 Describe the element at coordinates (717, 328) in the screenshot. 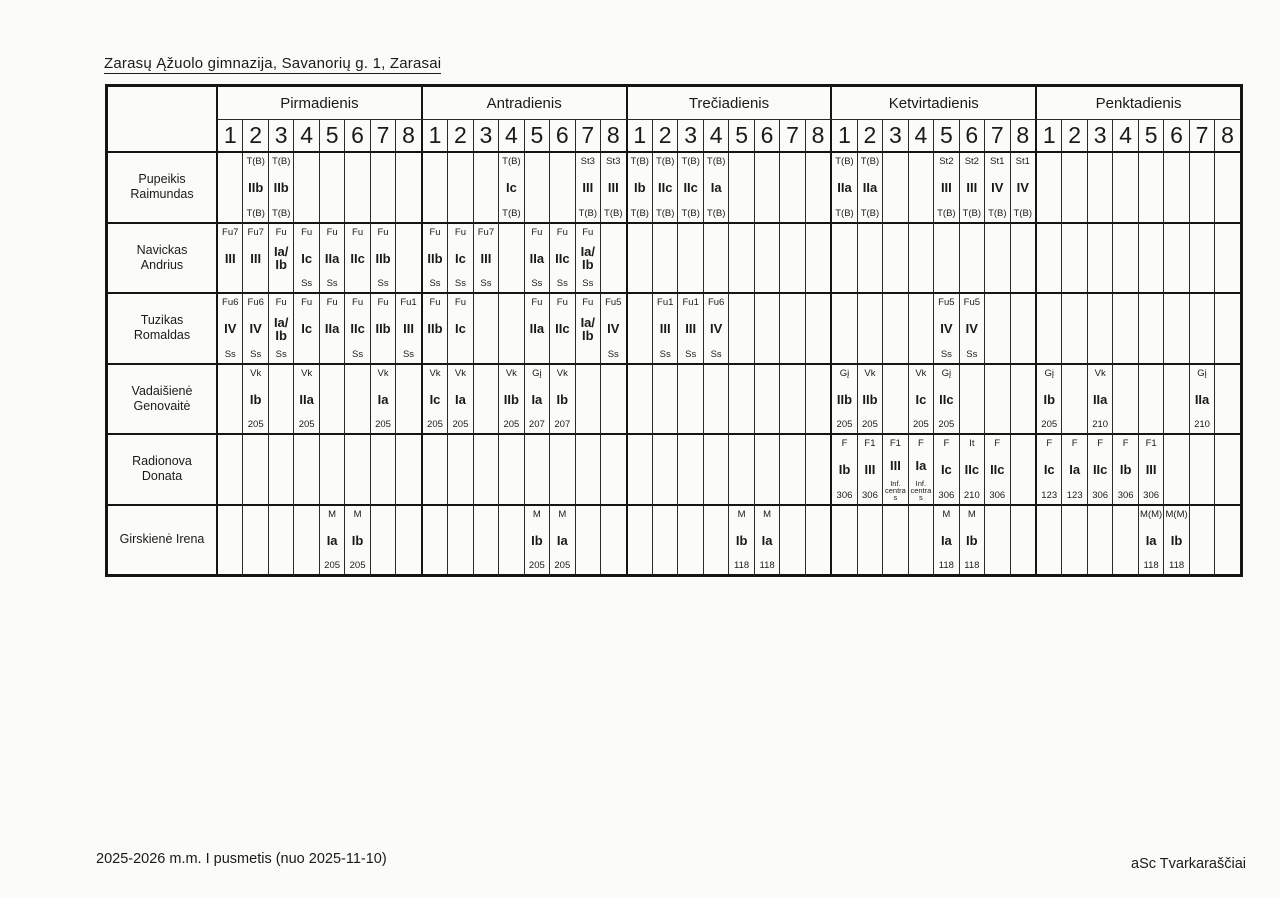

I see `lesson-cell: Fu6 IV Ss` at that location.